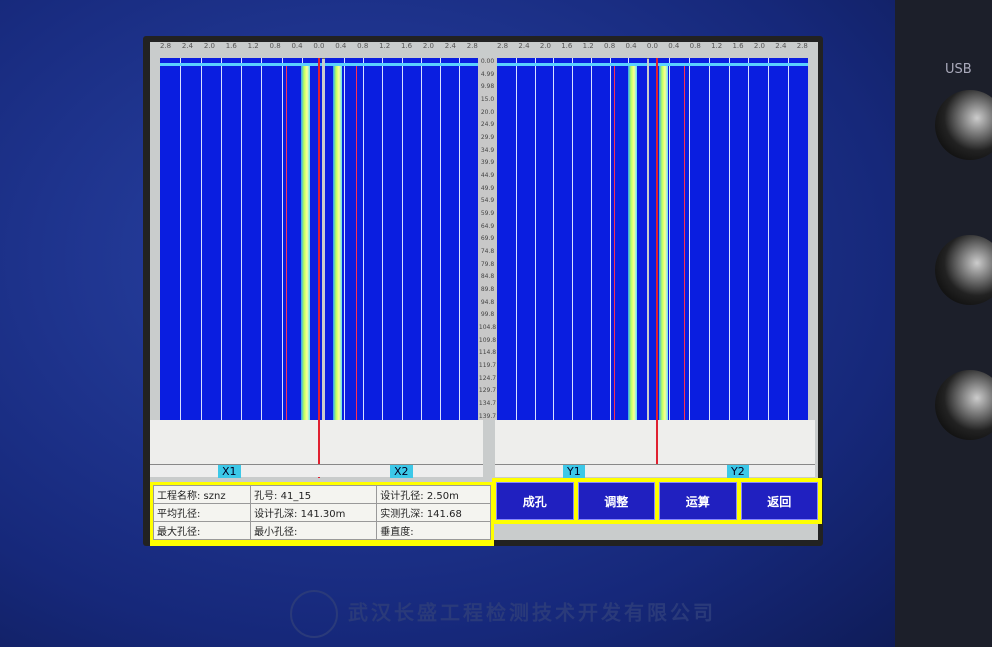 The width and height of the screenshot is (992, 647). Describe the element at coordinates (433, 494) in the screenshot. I see `design-diameter: 设计孔径: 2.50m` at that location.